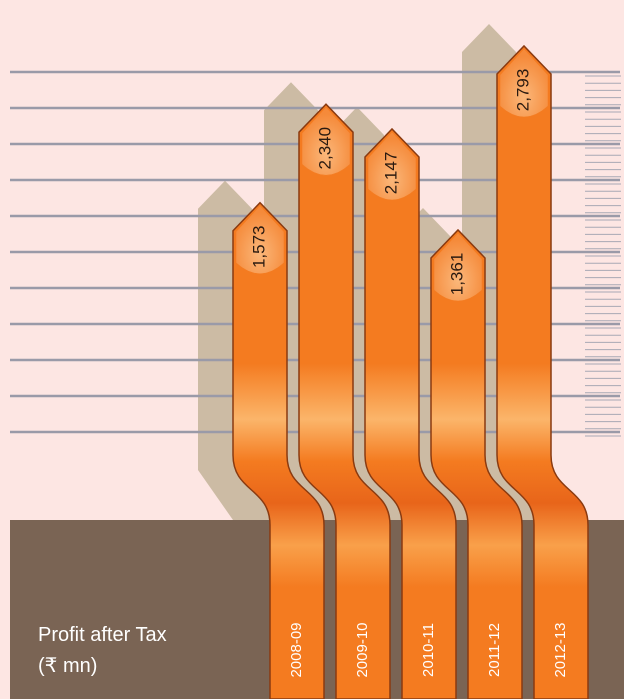  What do you see at coordinates (560, 649) in the screenshot?
I see `category-label: 2012-13` at bounding box center [560, 649].